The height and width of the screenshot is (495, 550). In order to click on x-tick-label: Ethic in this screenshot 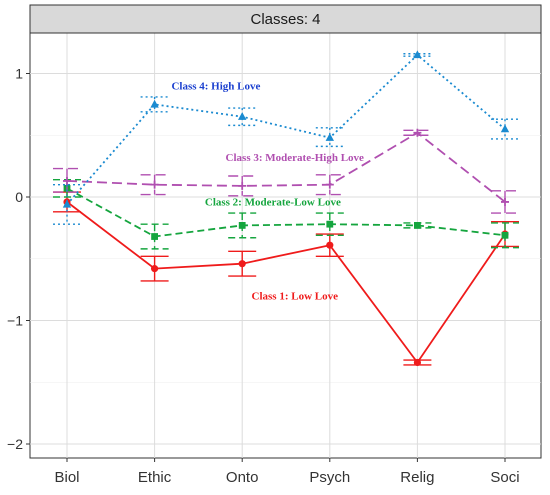, I will do `click(155, 477)`.